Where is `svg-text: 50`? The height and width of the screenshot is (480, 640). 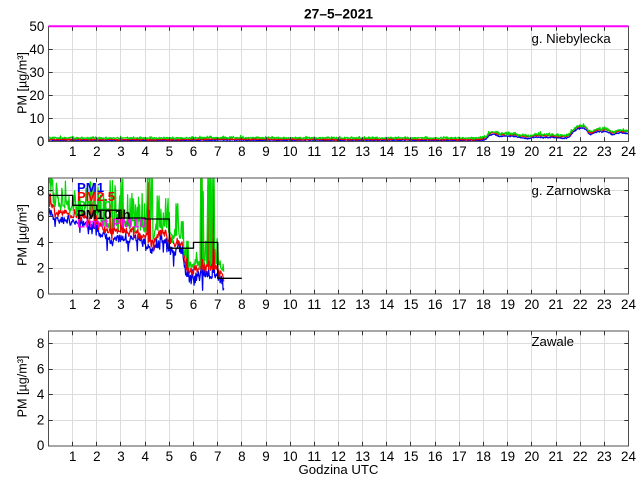 svg-text: 50 is located at coordinates (36, 26).